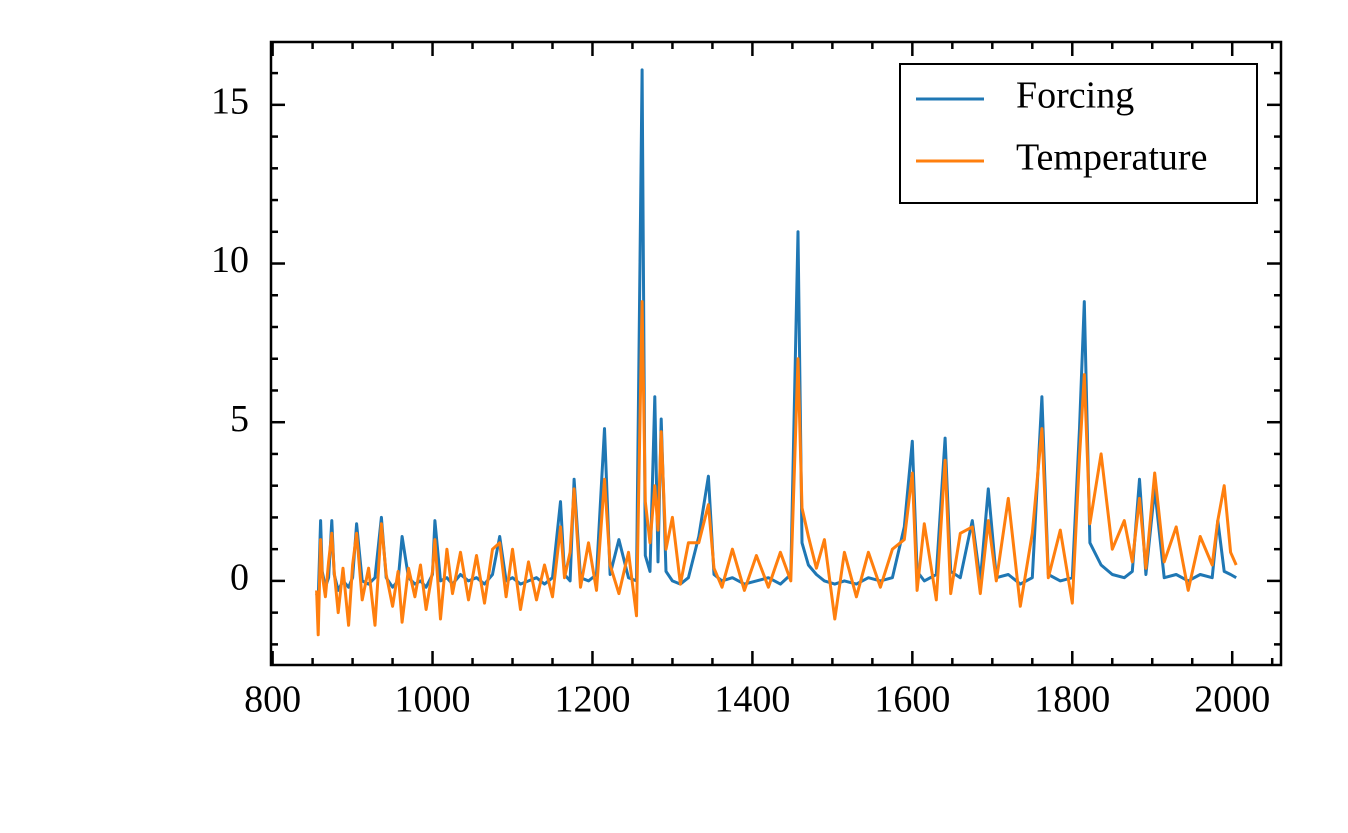  What do you see at coordinates (239, 578) in the screenshot?
I see `y-tick-label: 0` at bounding box center [239, 578].